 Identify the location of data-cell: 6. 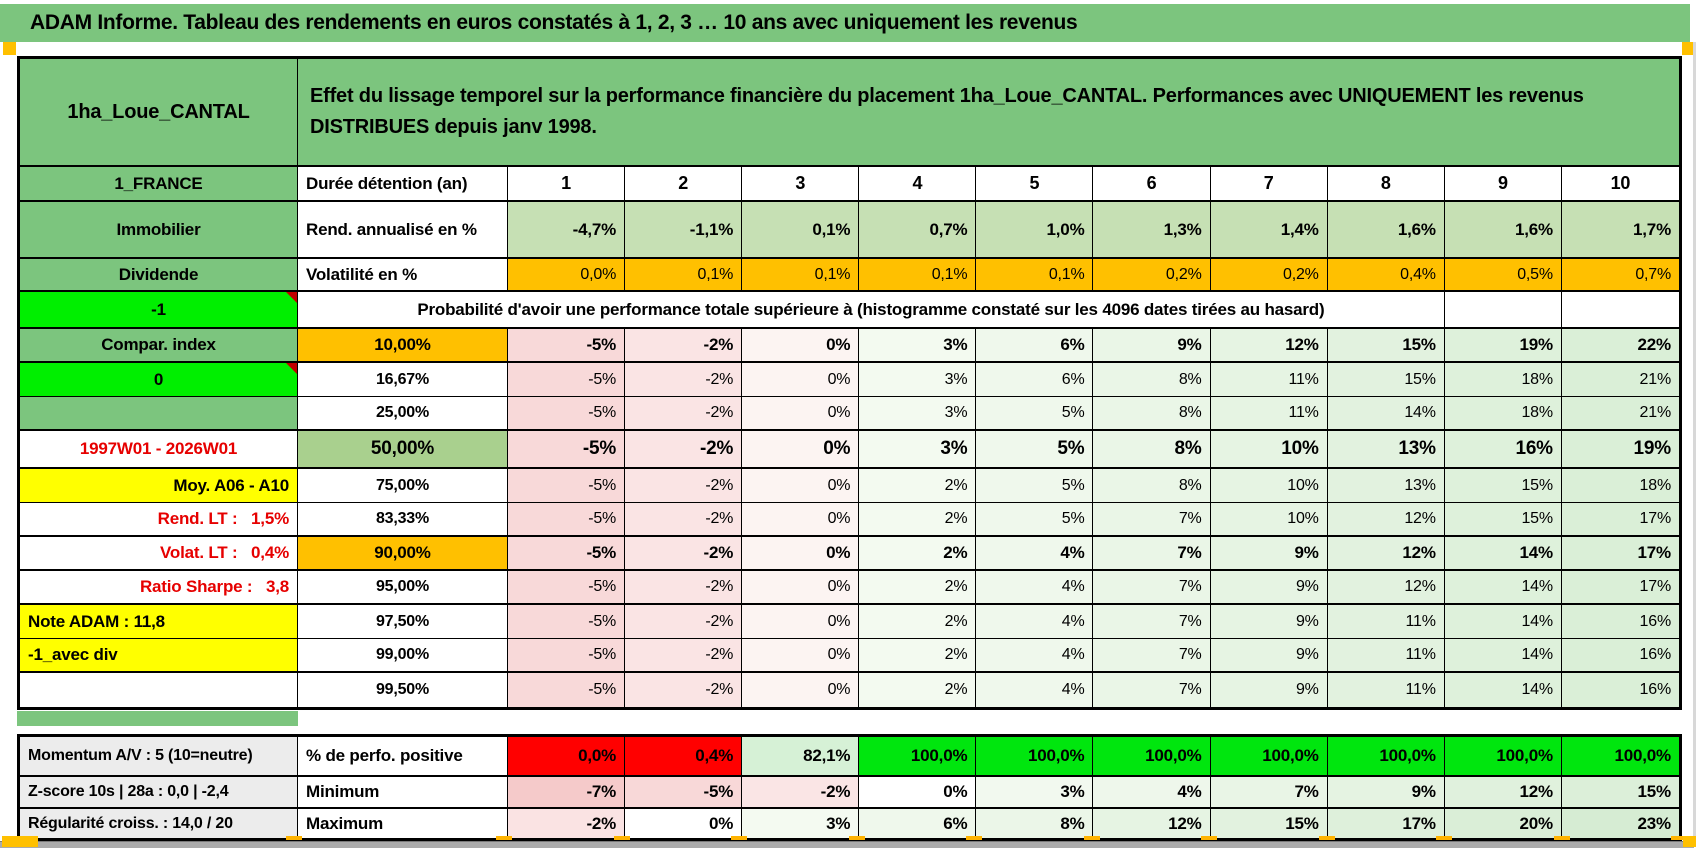
(1152, 183).